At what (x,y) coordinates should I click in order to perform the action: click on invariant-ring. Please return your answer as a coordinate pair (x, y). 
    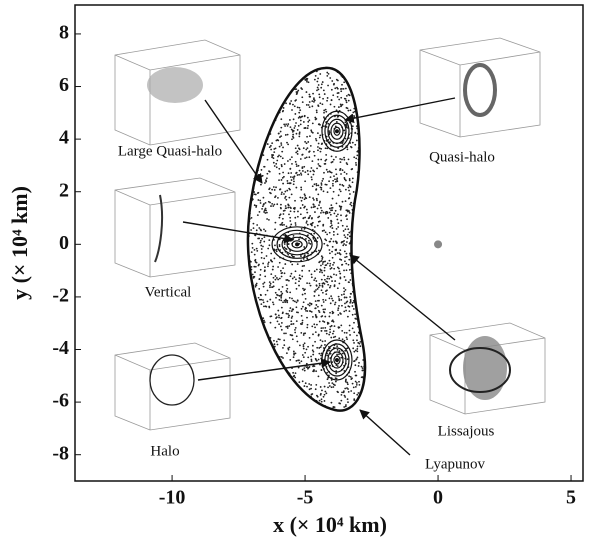
    Looking at the image, I should click on (297, 244).